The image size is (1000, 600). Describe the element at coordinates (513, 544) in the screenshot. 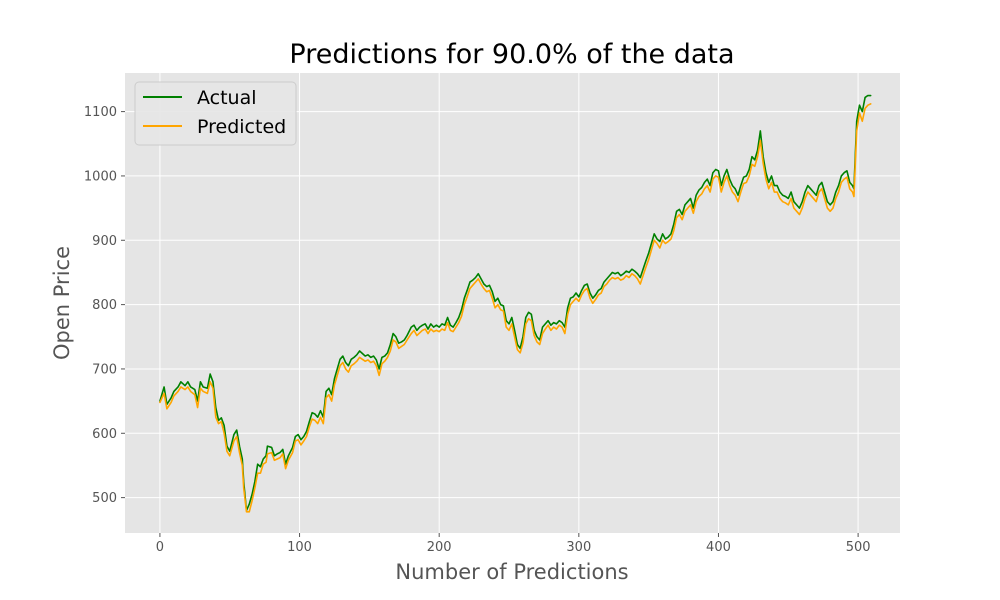

I see `x-axis-ticks: 0 100 200 300 400 500` at that location.